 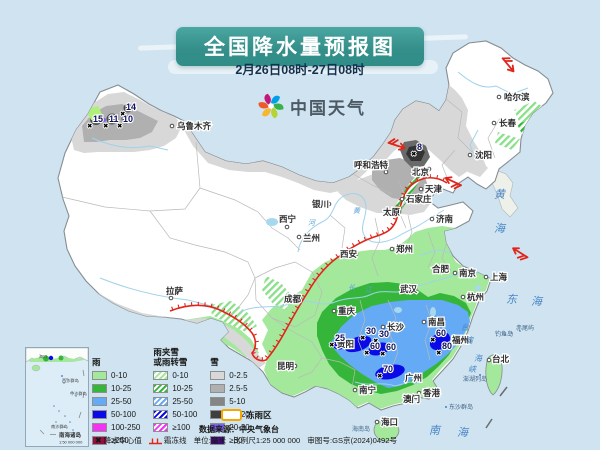 I want to click on legend-item-label: 10-25, so click(x=121, y=388).